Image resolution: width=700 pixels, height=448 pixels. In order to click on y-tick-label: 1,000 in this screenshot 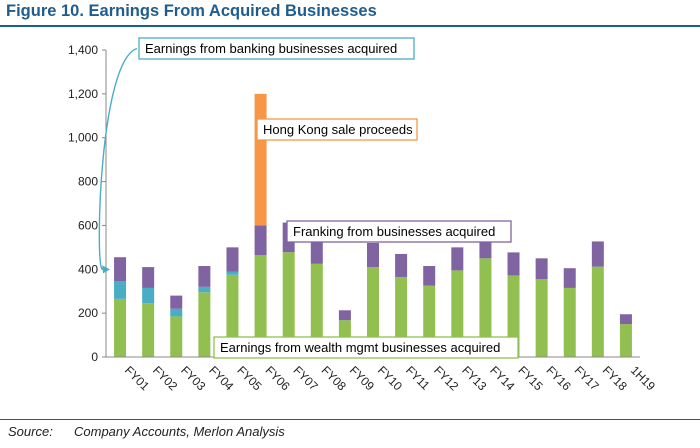, I will do `click(83, 138)`.